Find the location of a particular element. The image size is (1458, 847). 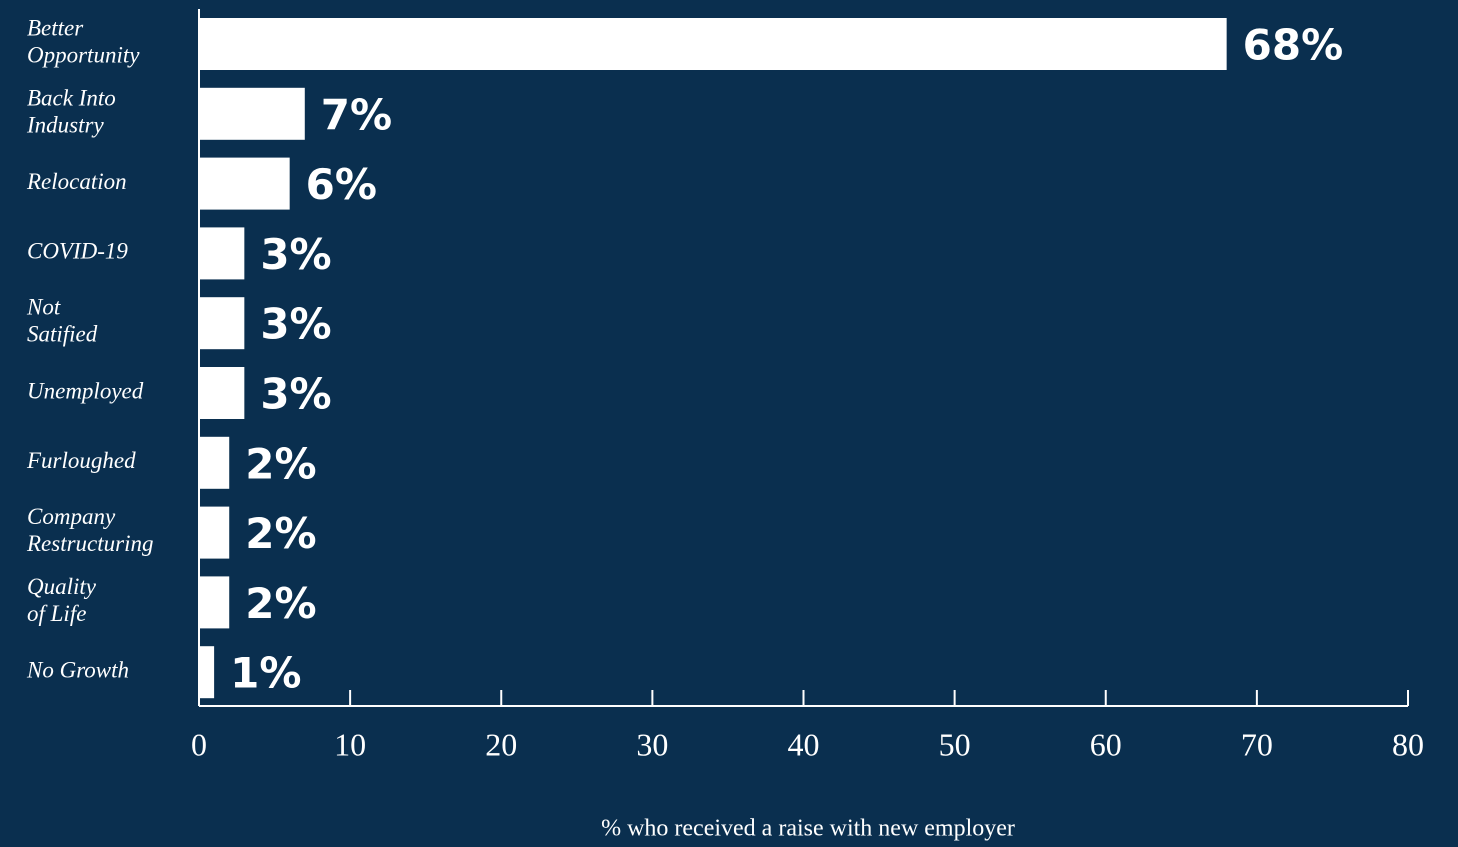

x-tick-label: 60 is located at coordinates (1106, 744).